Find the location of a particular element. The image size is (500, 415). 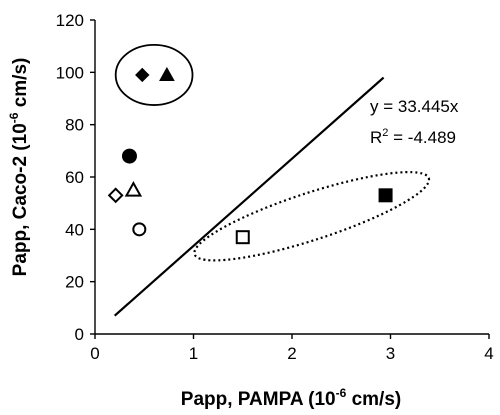

y-tick-label: 0 is located at coordinates (79, 334).